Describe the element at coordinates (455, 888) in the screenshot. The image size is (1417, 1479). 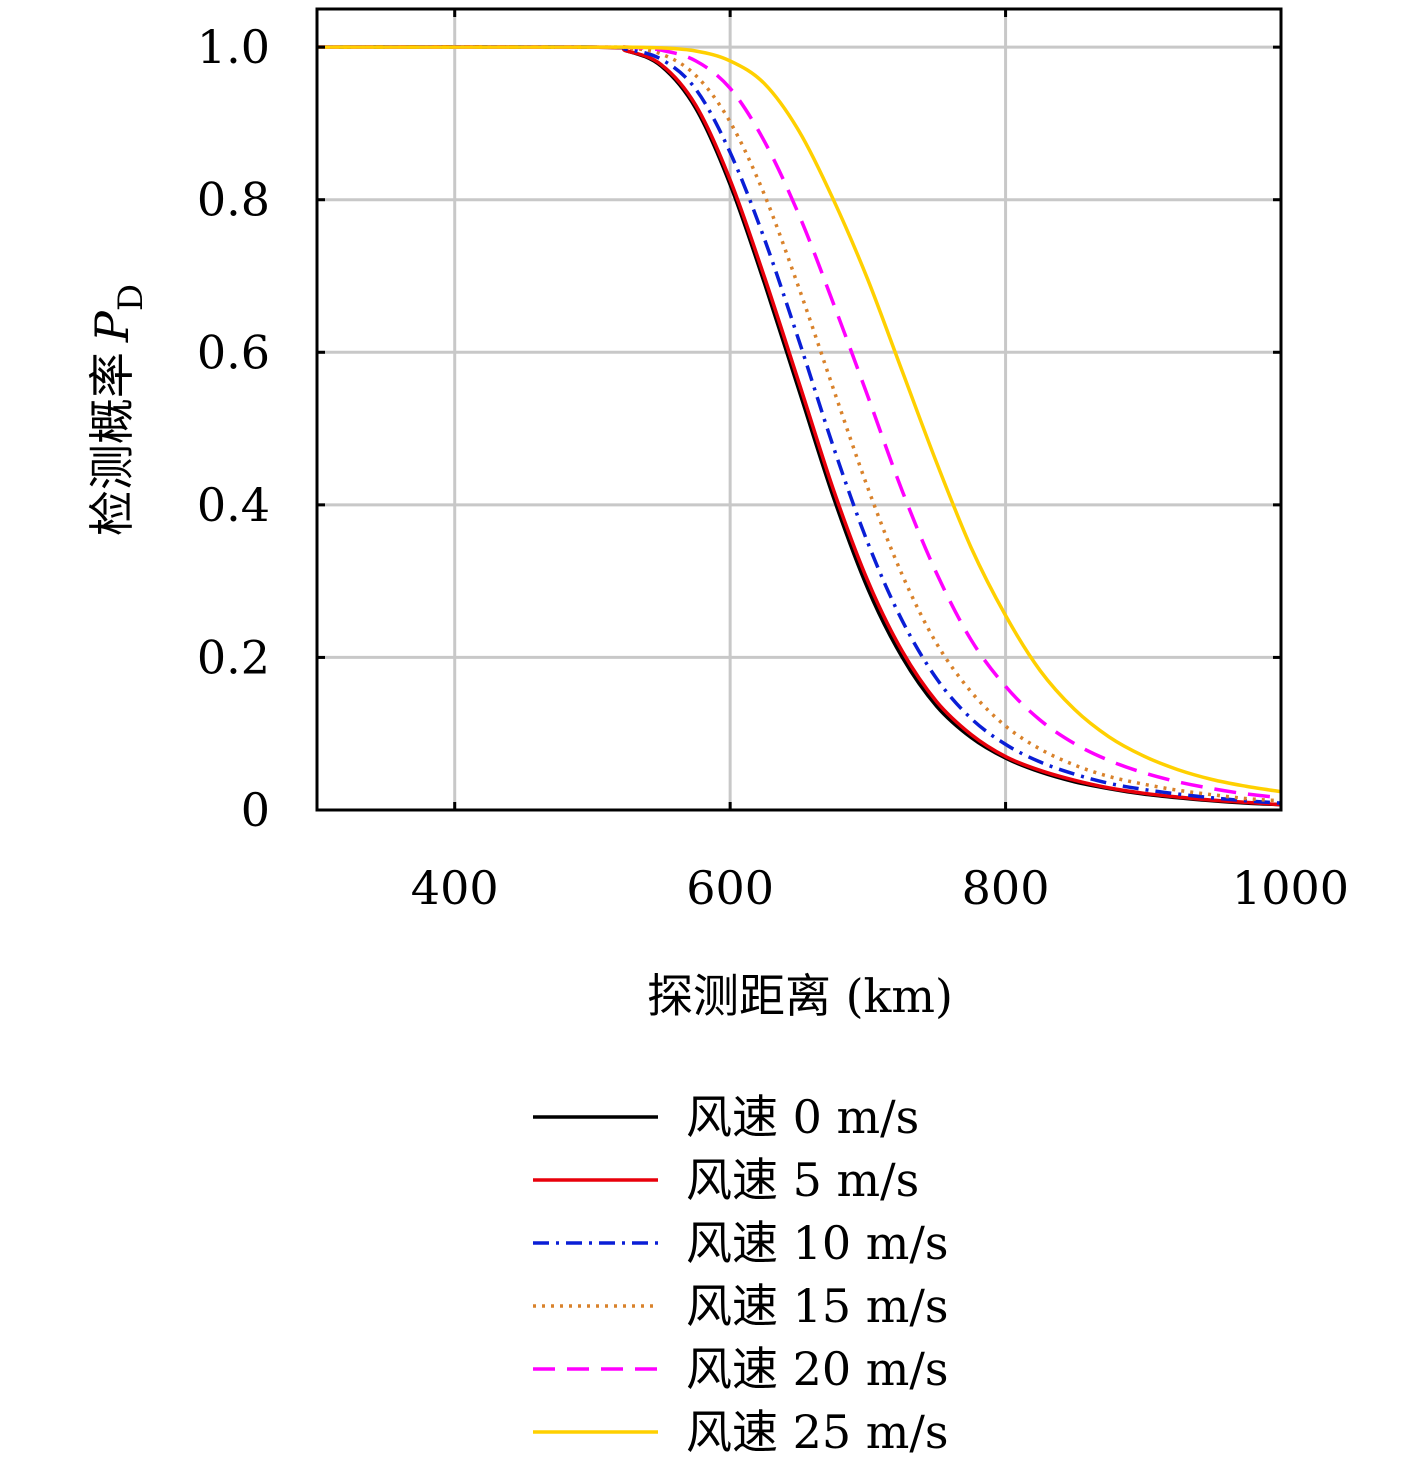
I see `x-tick-label: 400` at that location.